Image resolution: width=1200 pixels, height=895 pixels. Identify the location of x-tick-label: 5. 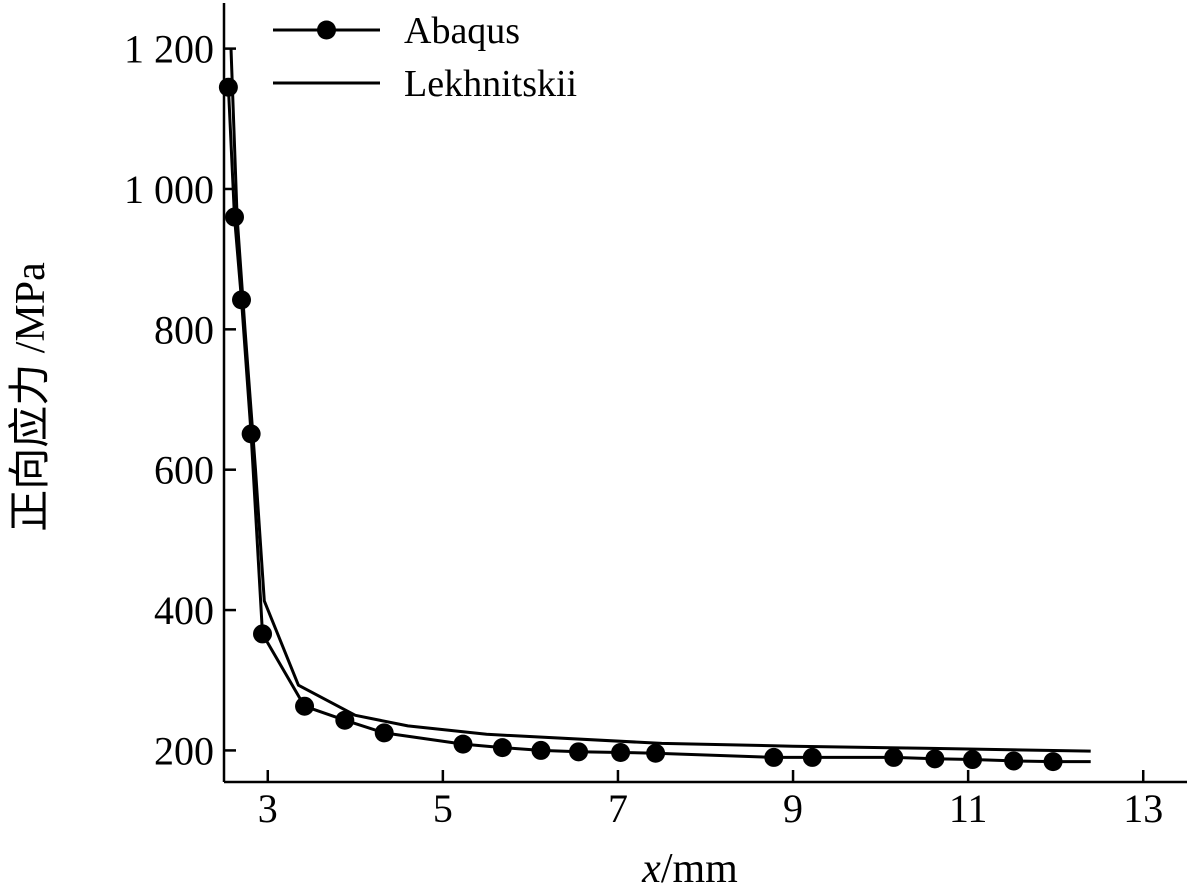
(443, 808).